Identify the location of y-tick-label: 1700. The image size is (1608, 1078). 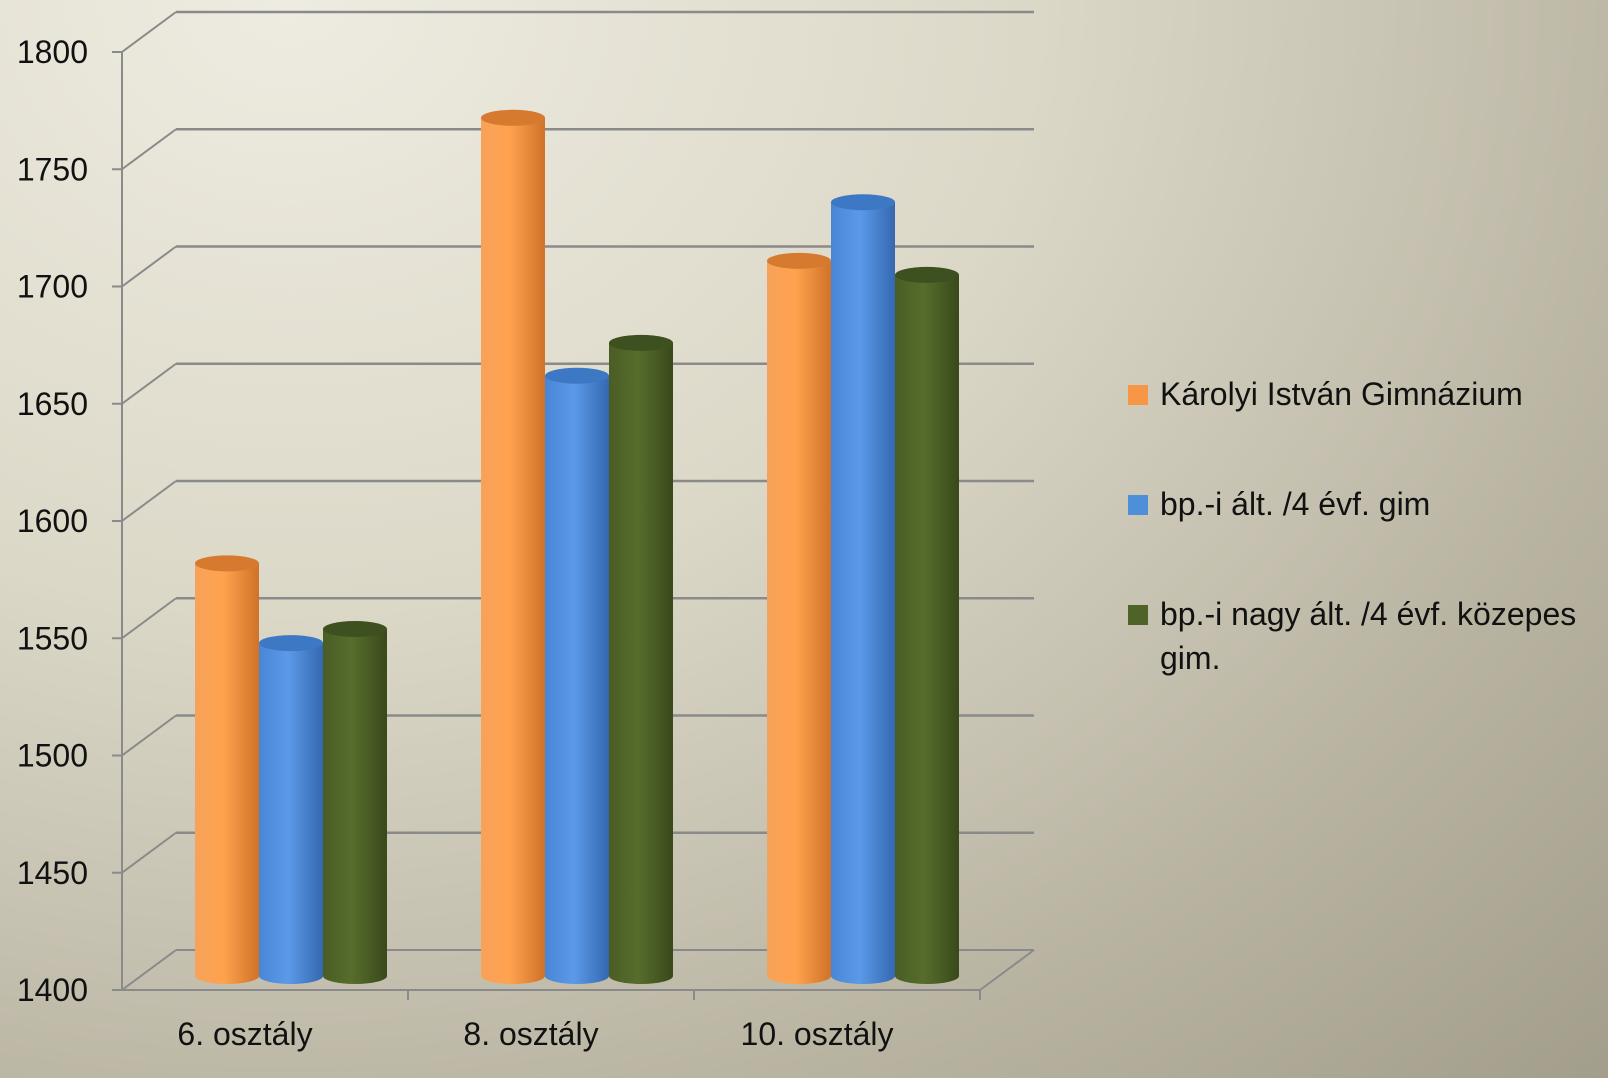
(52, 287).